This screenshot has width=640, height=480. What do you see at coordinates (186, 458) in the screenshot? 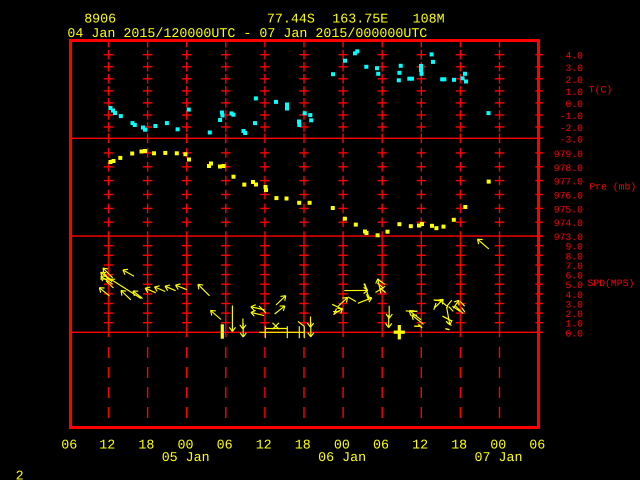
I see `svg-text: 05 Jan` at bounding box center [186, 458].